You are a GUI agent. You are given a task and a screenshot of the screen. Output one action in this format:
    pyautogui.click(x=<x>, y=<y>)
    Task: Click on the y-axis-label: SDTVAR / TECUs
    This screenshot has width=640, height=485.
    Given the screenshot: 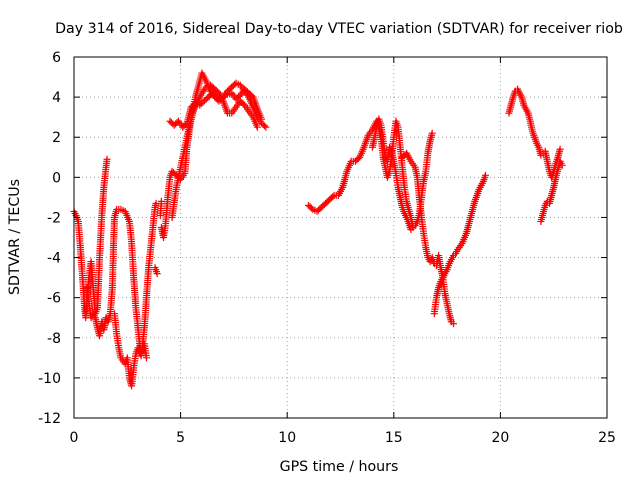 What is the action you would take?
    pyautogui.click(x=15, y=237)
    